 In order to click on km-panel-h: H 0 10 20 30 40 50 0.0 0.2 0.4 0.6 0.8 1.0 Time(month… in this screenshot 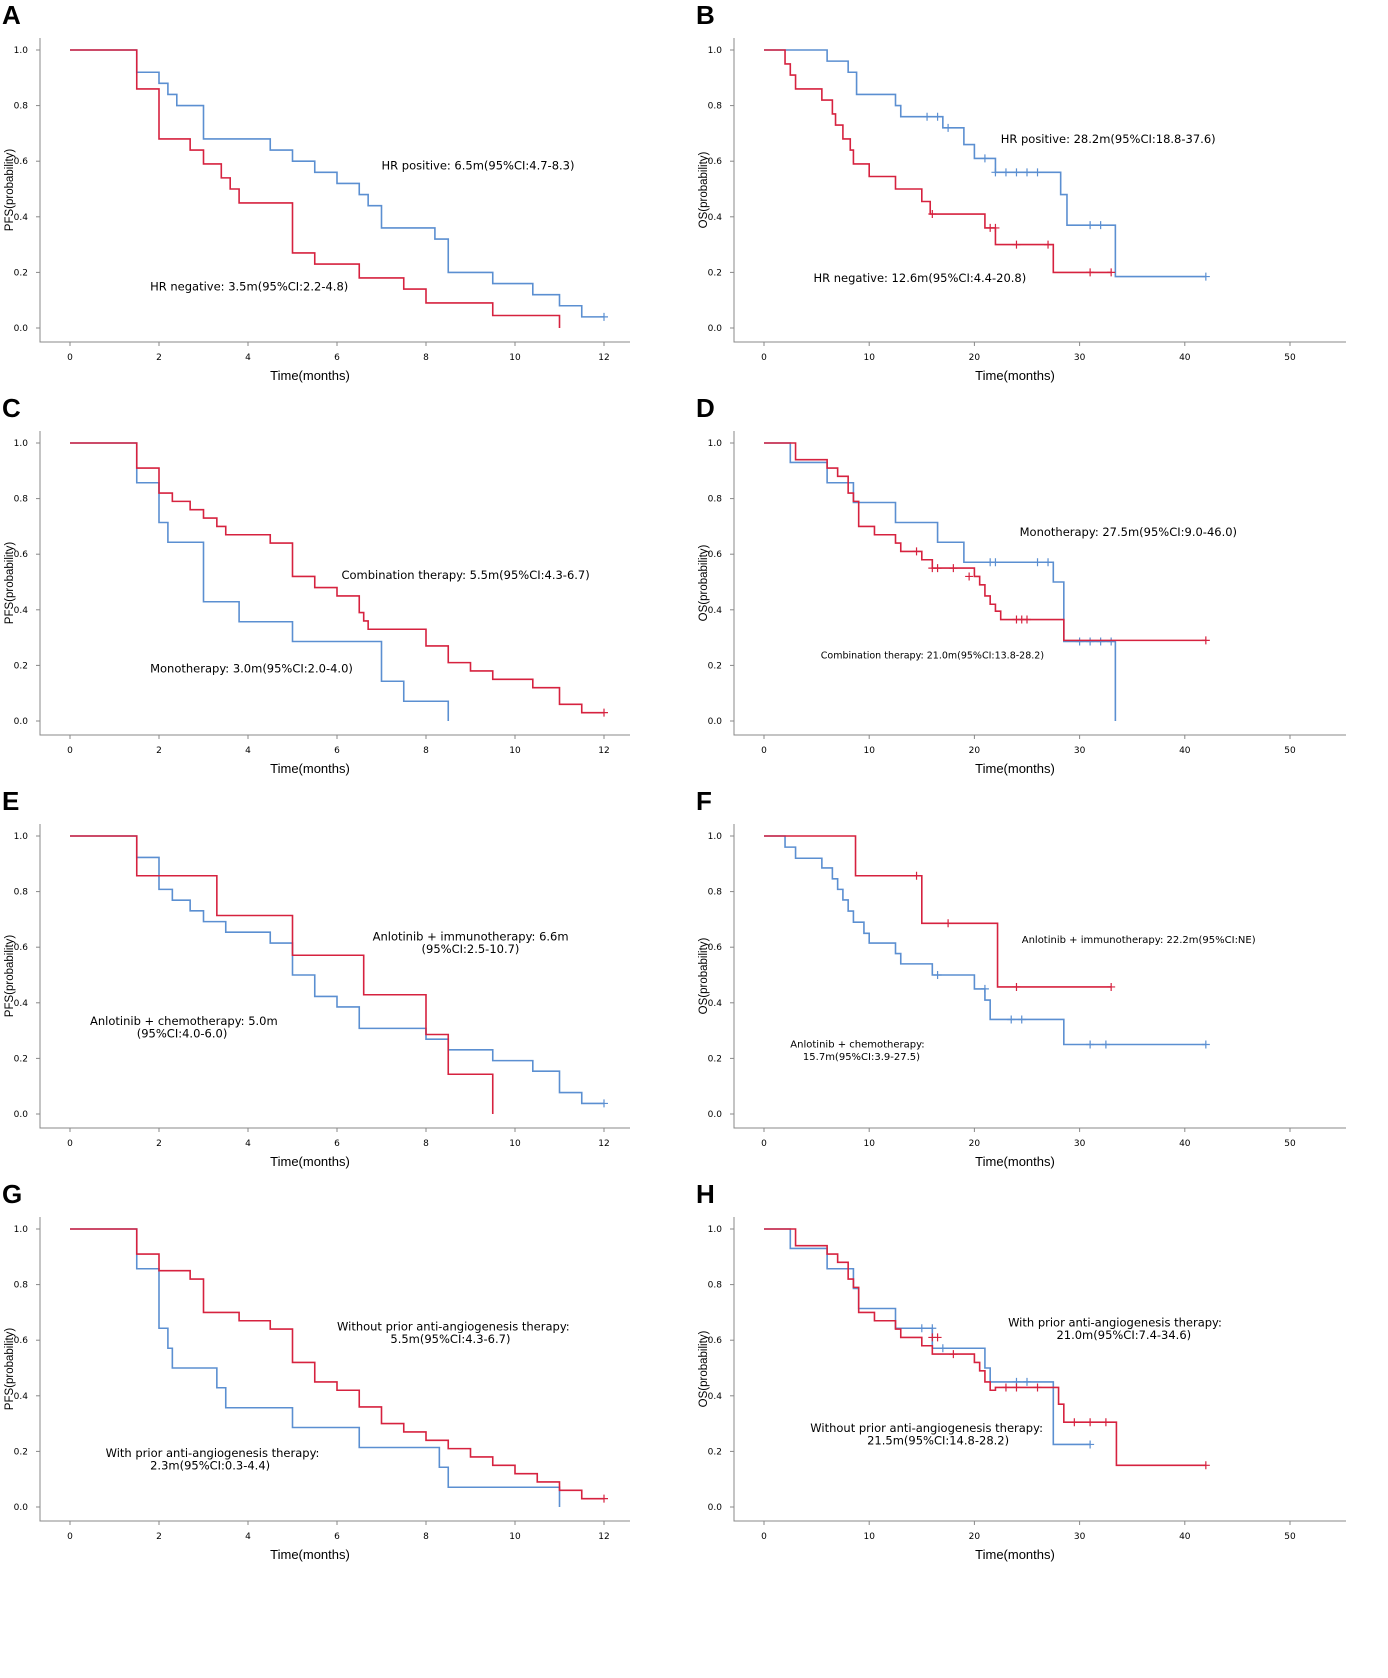, I will do `click(1041, 1375)`.